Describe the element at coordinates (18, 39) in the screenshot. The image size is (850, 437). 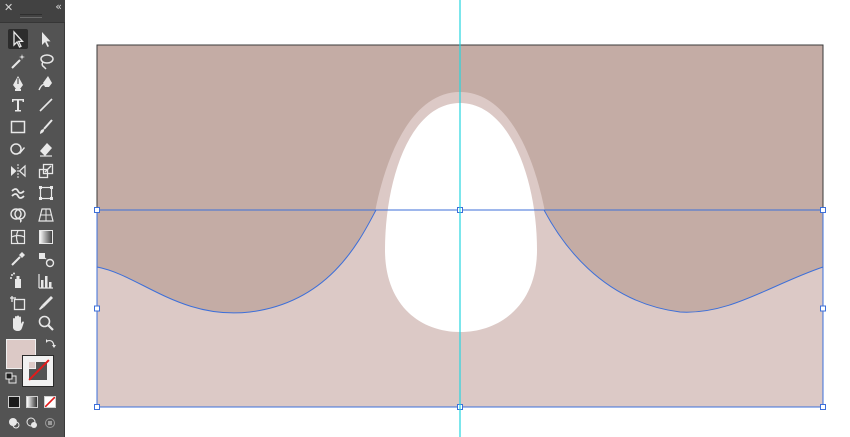
I see `selection-tool-icon` at that location.